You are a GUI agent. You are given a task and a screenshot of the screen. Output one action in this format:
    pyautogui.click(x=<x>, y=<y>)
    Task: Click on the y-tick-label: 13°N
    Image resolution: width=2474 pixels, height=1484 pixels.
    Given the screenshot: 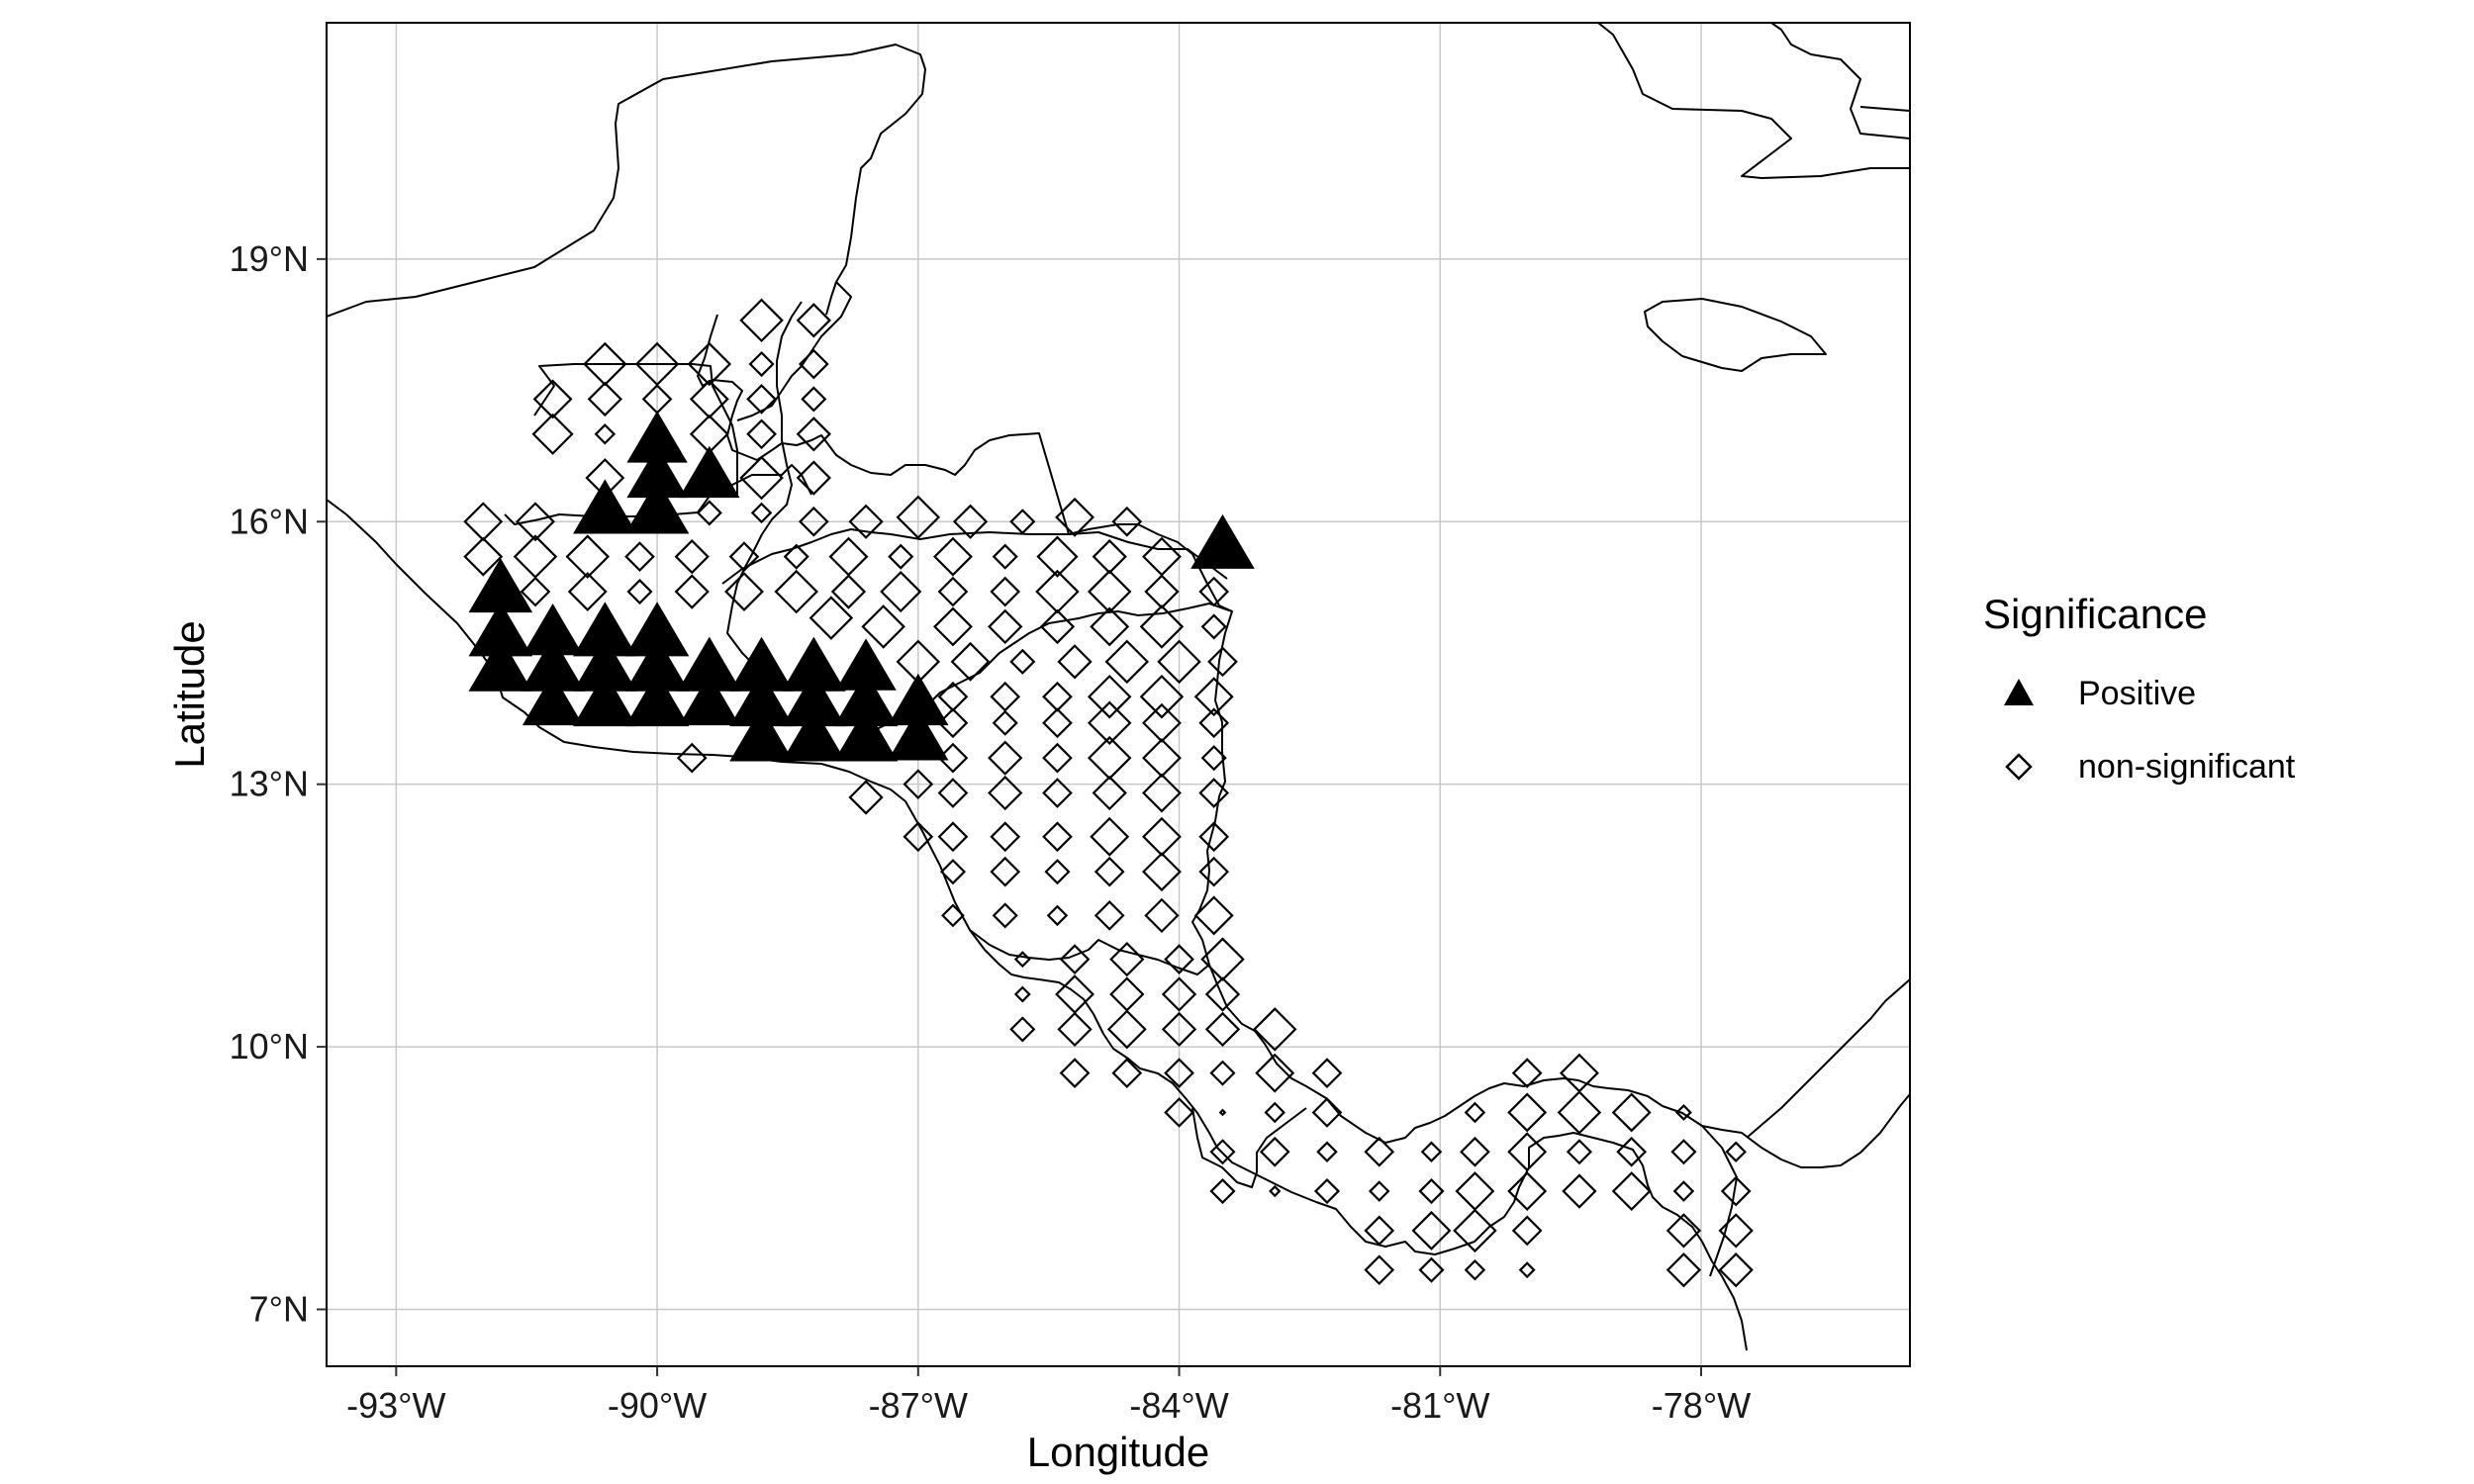 What is the action you would take?
    pyautogui.click(x=269, y=784)
    